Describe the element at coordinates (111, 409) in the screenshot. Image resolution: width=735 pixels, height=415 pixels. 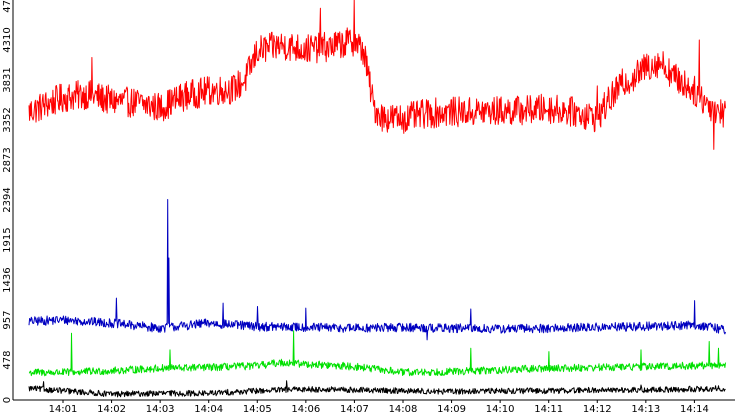
I see `x-tick-label: 14:02` at that location.